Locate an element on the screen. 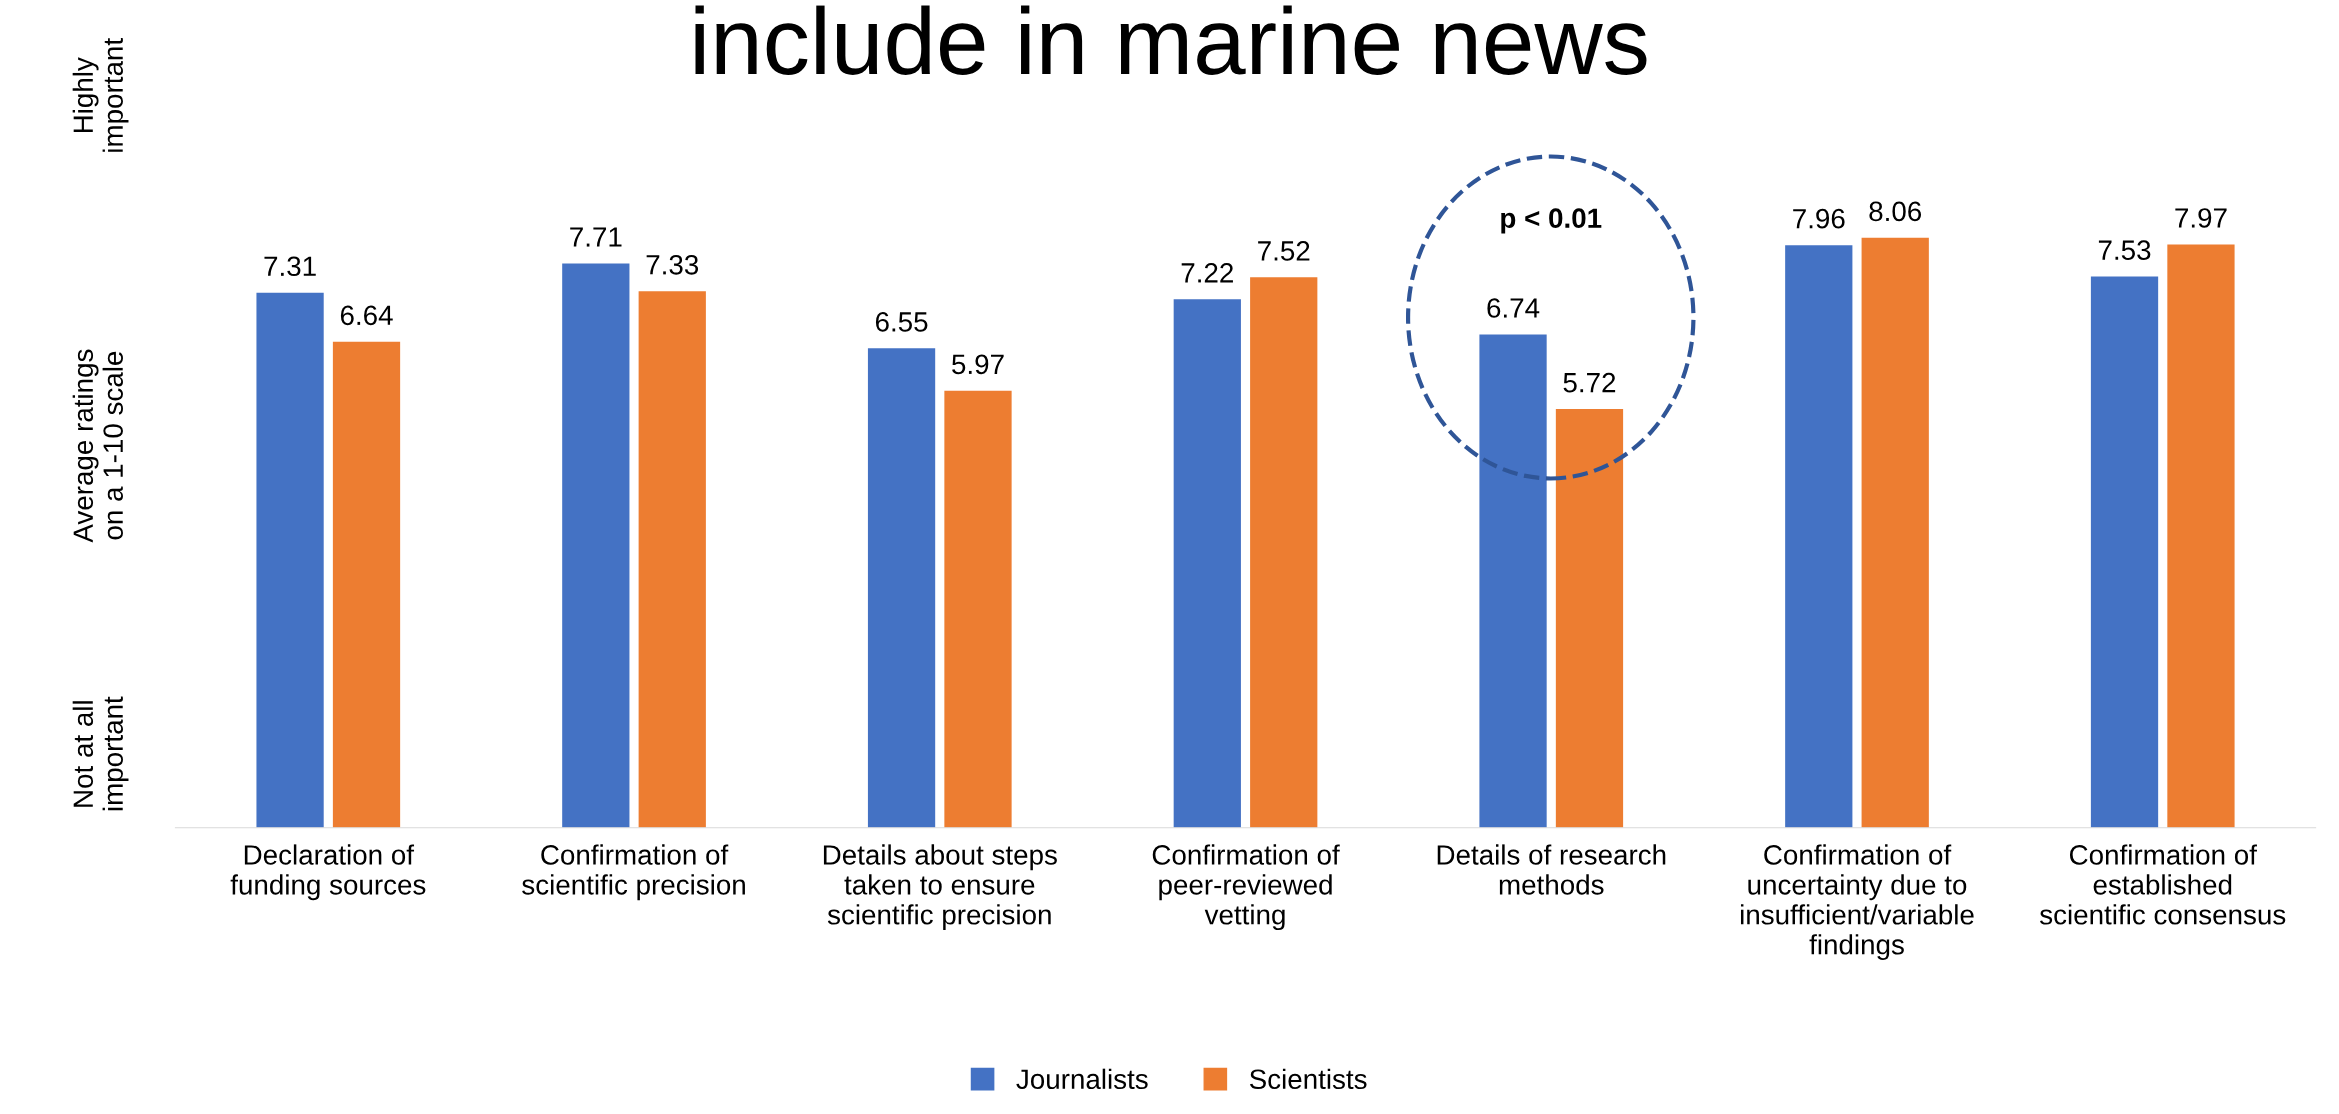 The image size is (2339, 1114). x-tick-label: Confirmation of peer-reviewed vetting is located at coordinates (1246, 887).